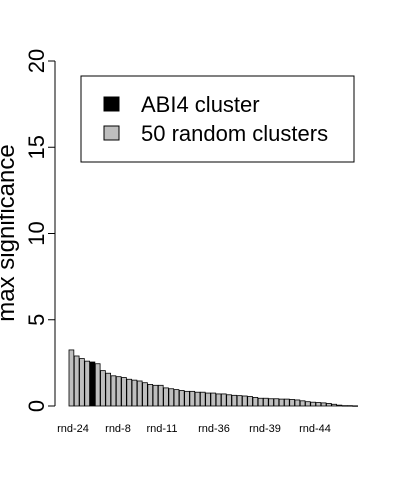 Image resolution: width=400 pixels, height=480 pixels. Describe the element at coordinates (111, 104) in the screenshot. I see `legend-swatch-abi4` at that location.